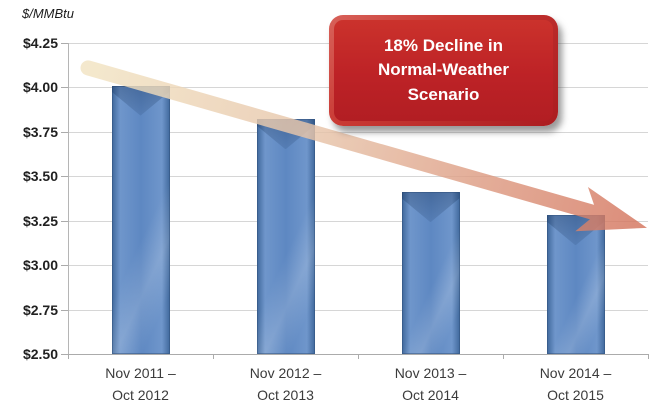 The height and width of the screenshot is (420, 650). Describe the element at coordinates (358, 221) in the screenshot. I see `gridline-$3.25` at that location.